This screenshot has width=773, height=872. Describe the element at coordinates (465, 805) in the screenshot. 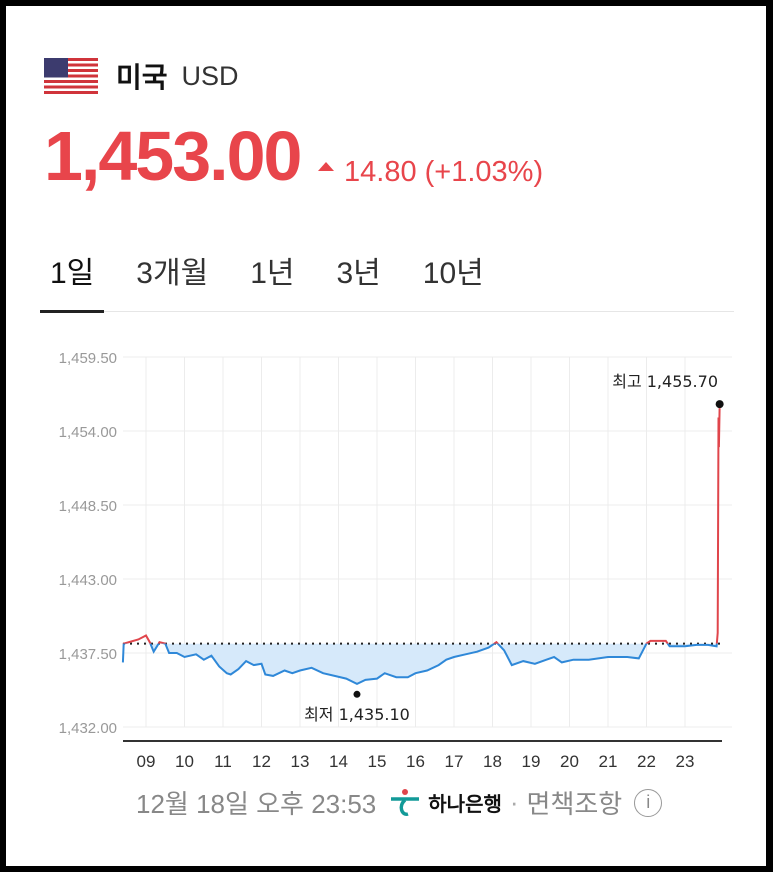

I see `bank-name: 하나은행` at that location.